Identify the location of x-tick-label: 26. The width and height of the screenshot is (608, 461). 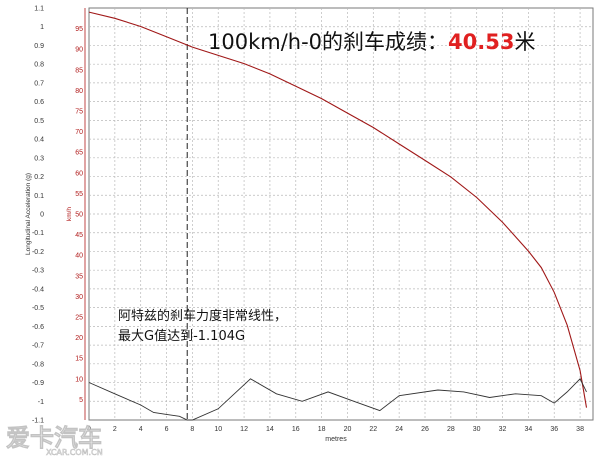
(425, 429).